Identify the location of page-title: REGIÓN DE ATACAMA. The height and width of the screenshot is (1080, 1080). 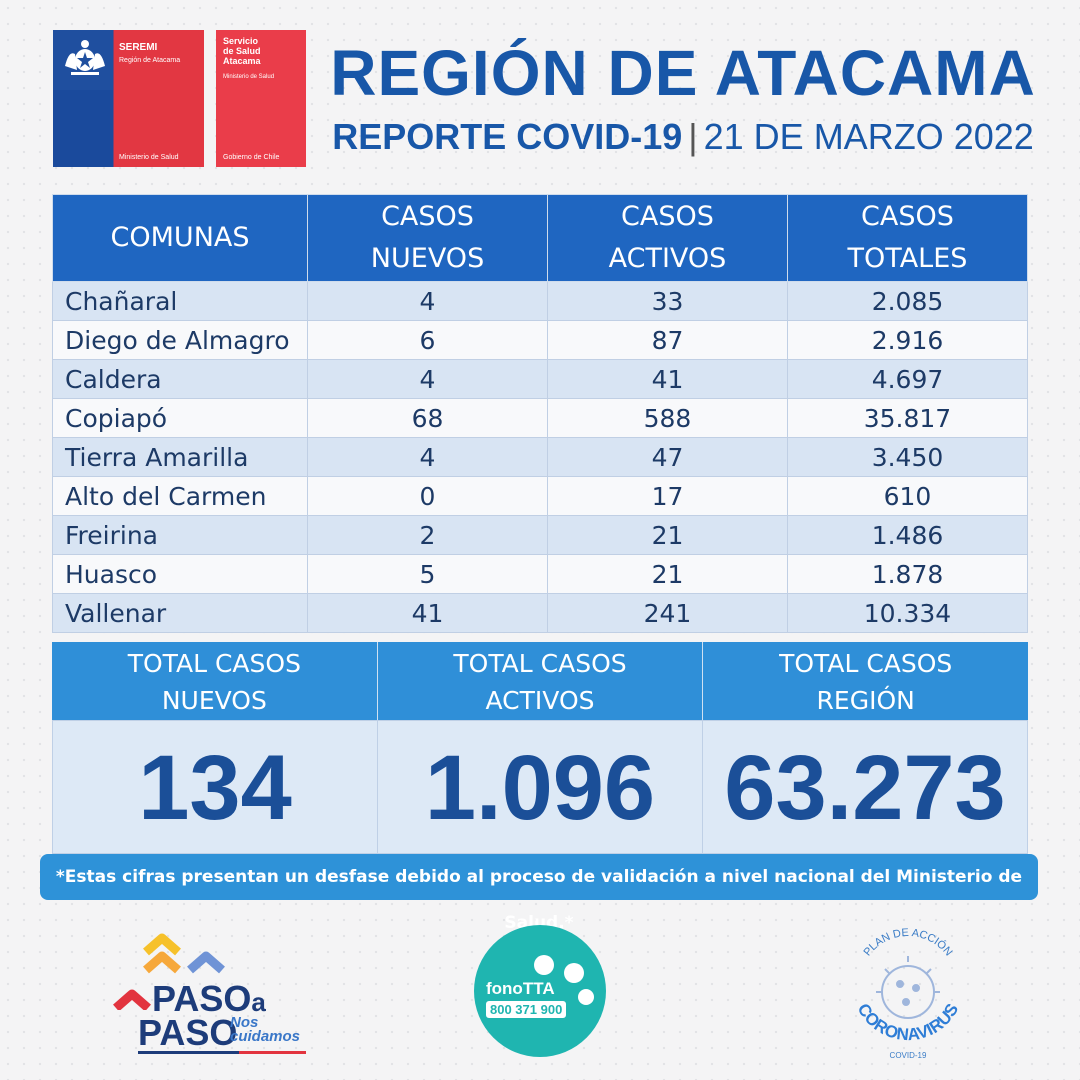
(683, 73).